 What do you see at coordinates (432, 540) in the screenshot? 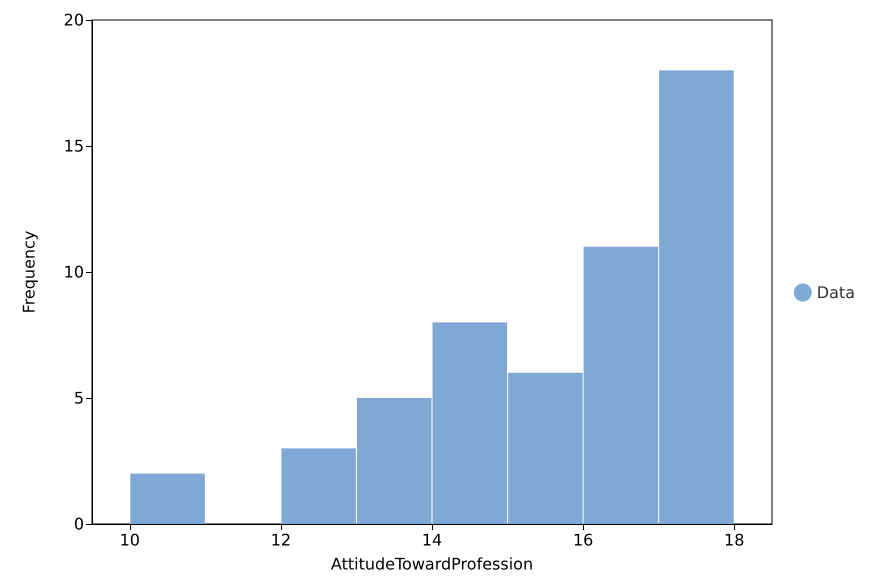
I see `x-tick-label: 14` at bounding box center [432, 540].